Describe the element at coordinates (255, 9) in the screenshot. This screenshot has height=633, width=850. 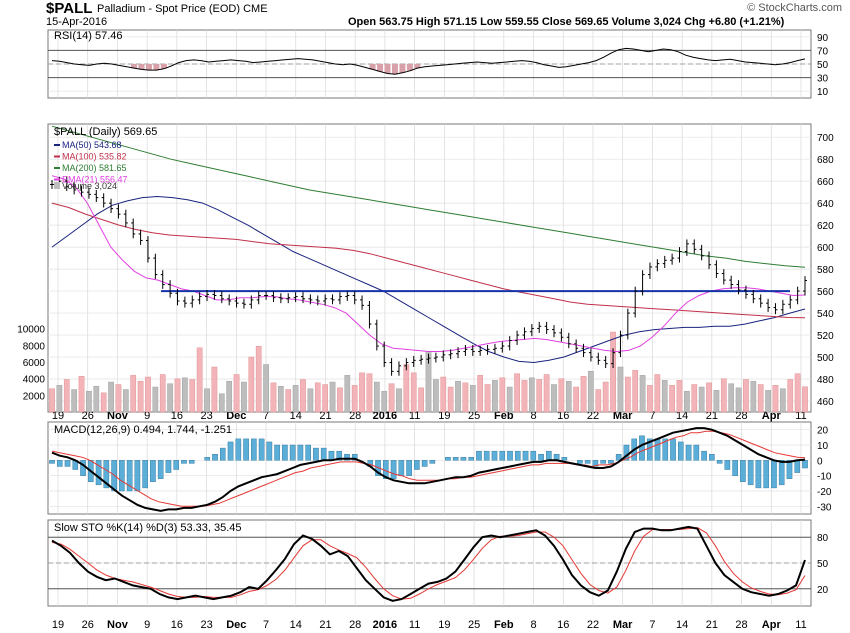
I see `exchange-text: CME` at that location.